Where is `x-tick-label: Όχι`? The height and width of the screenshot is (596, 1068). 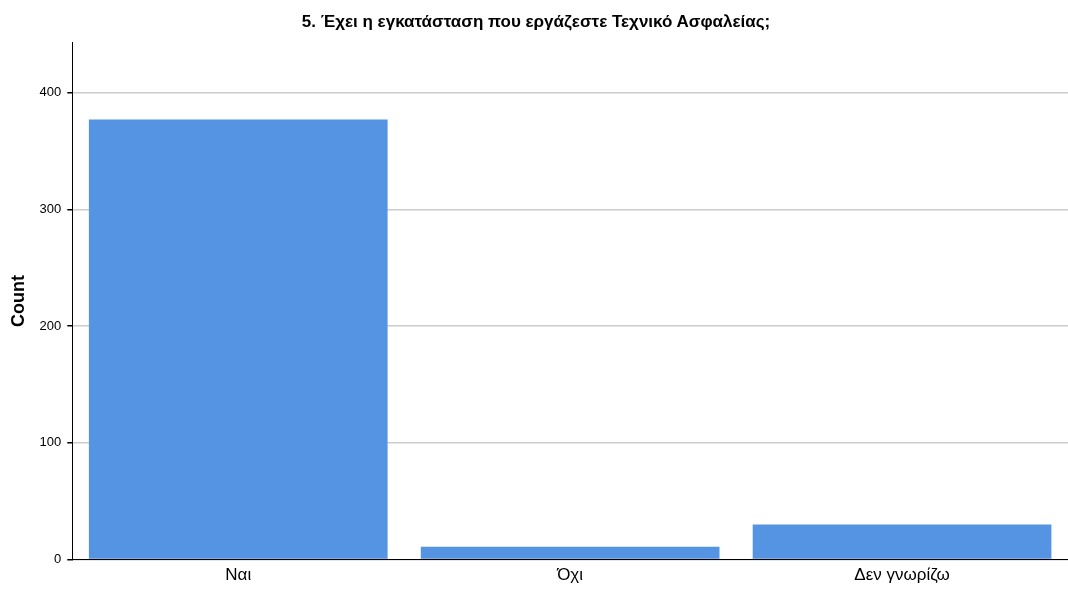
x-tick-label: Όχι is located at coordinates (570, 575).